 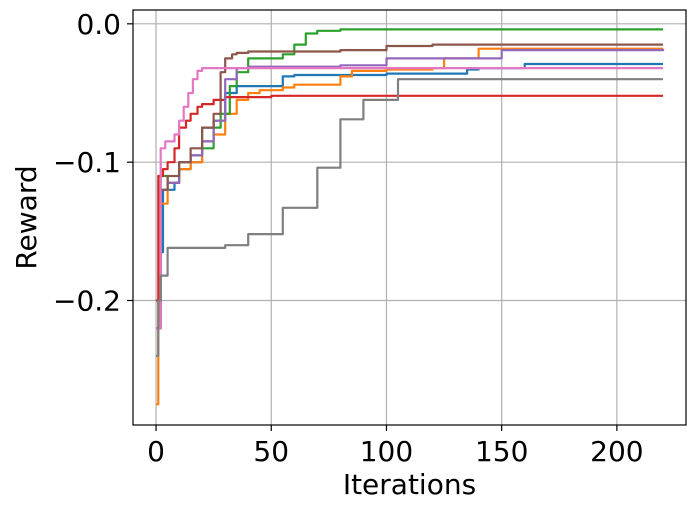 What do you see at coordinates (409, 484) in the screenshot?
I see `x-axis-label: Iterations` at bounding box center [409, 484].